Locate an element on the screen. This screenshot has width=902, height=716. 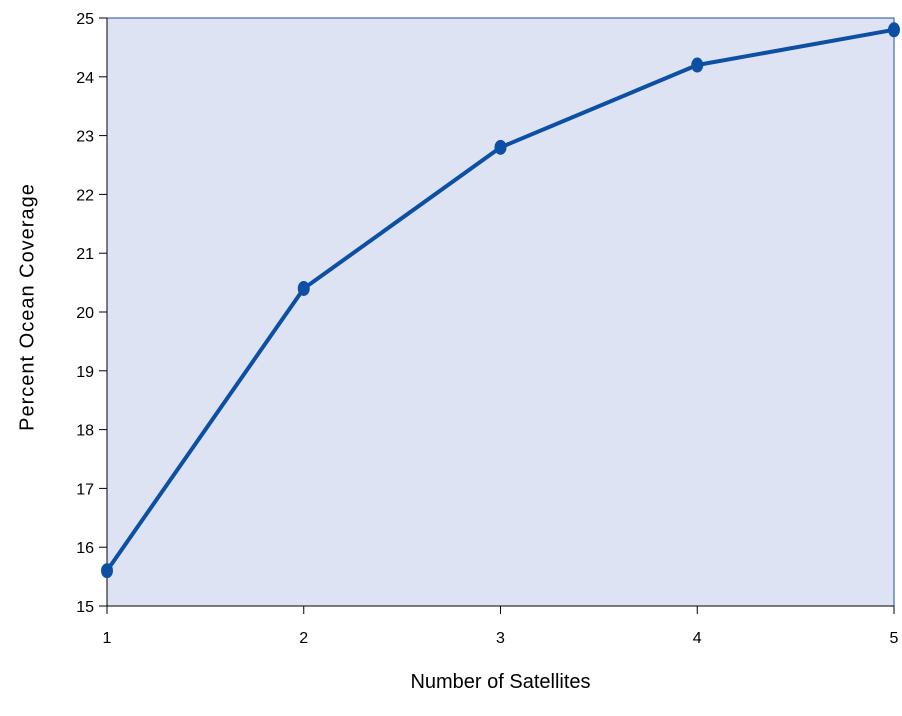
x-tick-label: 5 is located at coordinates (894, 638).